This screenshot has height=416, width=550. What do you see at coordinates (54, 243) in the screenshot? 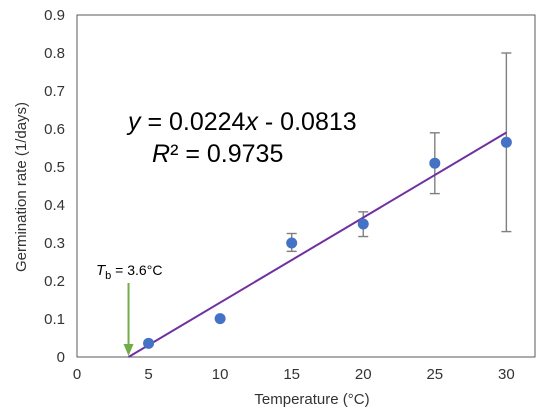
I see `y-tick-label: 0.3` at bounding box center [54, 243].